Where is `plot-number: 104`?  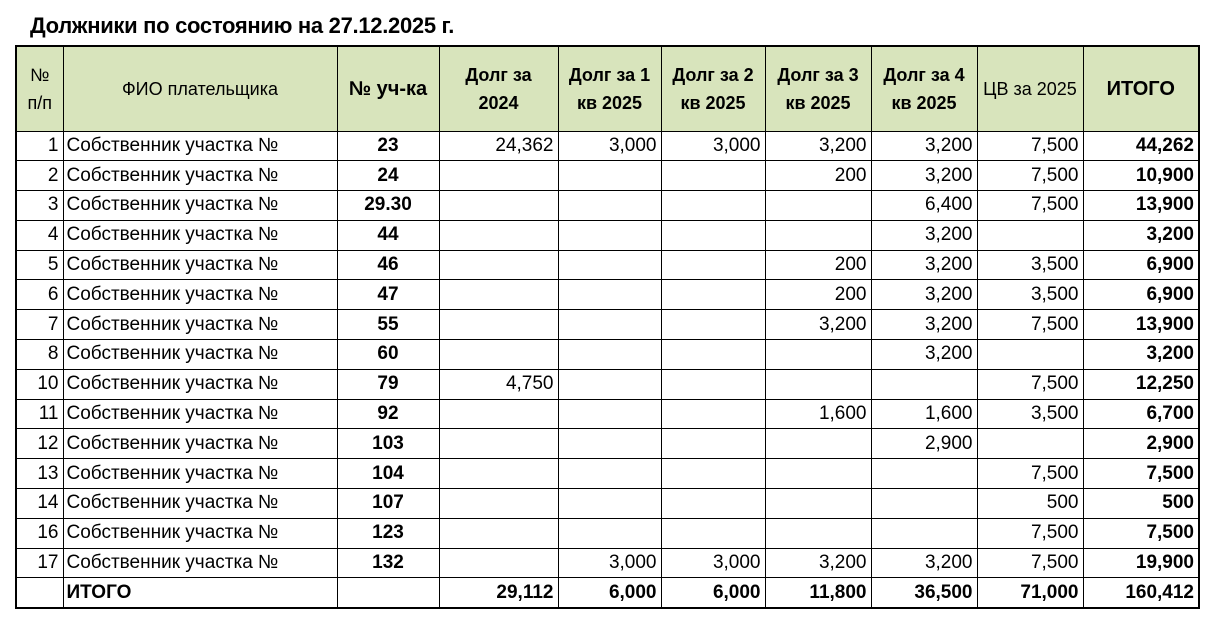
plot-number: 104 is located at coordinates (388, 474).